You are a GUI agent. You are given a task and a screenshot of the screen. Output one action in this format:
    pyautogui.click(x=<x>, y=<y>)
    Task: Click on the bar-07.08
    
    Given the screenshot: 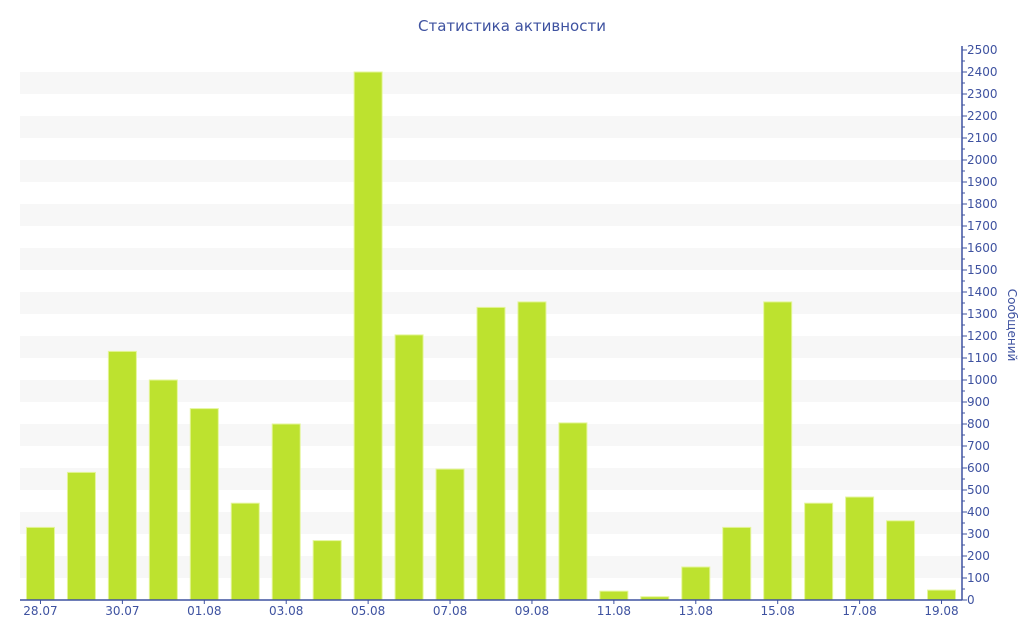 What is the action you would take?
    pyautogui.click(x=450, y=534)
    